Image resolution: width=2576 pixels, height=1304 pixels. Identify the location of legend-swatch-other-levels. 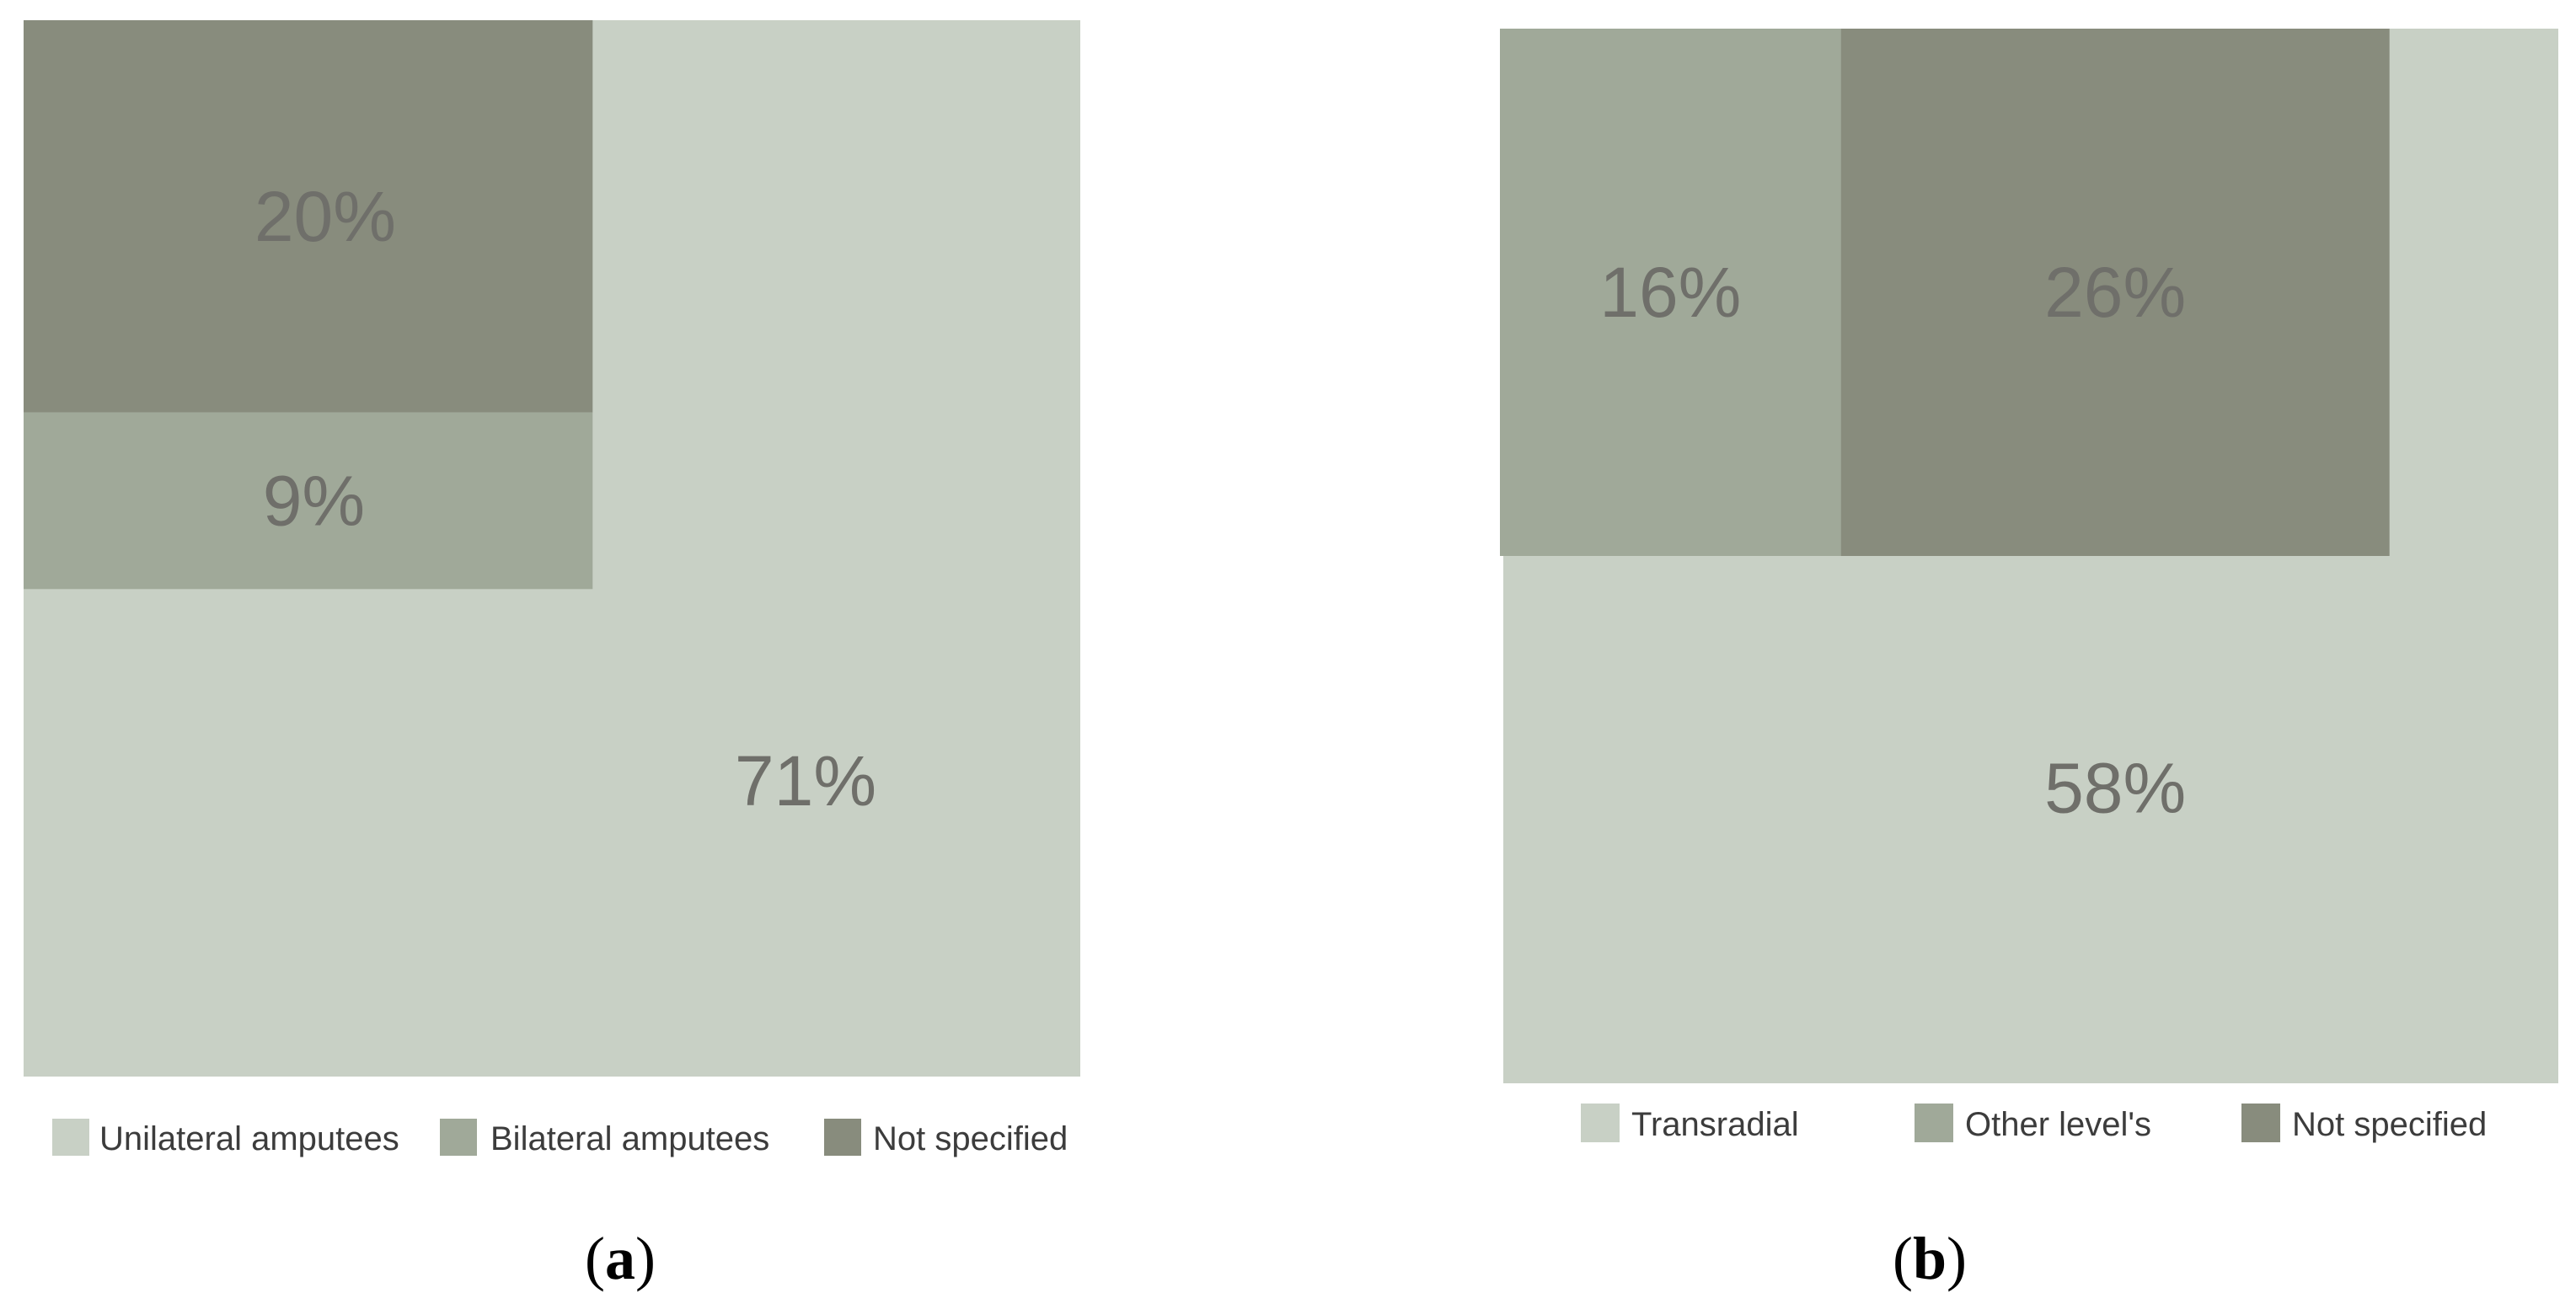
(1934, 1123).